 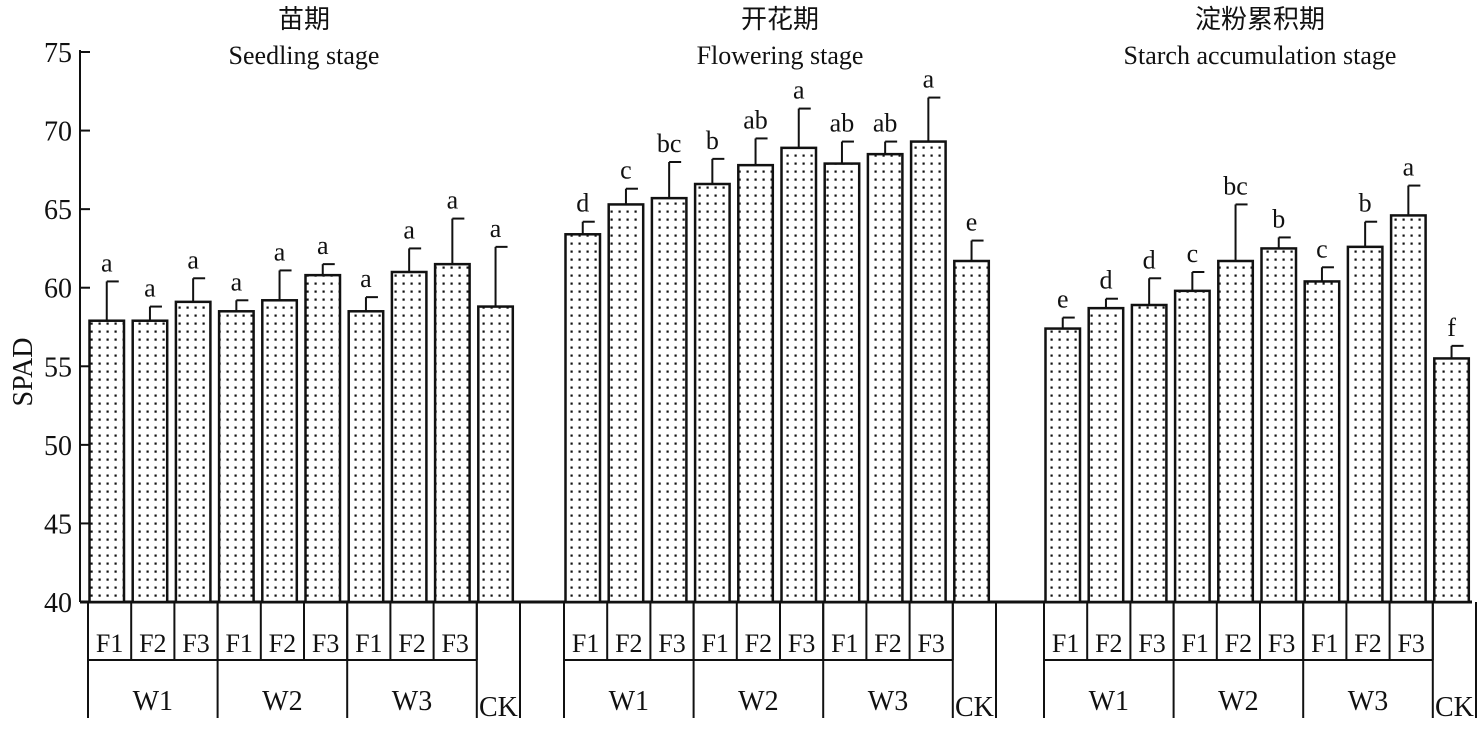 I want to click on y-tick-label: 65, so click(x=58, y=210).